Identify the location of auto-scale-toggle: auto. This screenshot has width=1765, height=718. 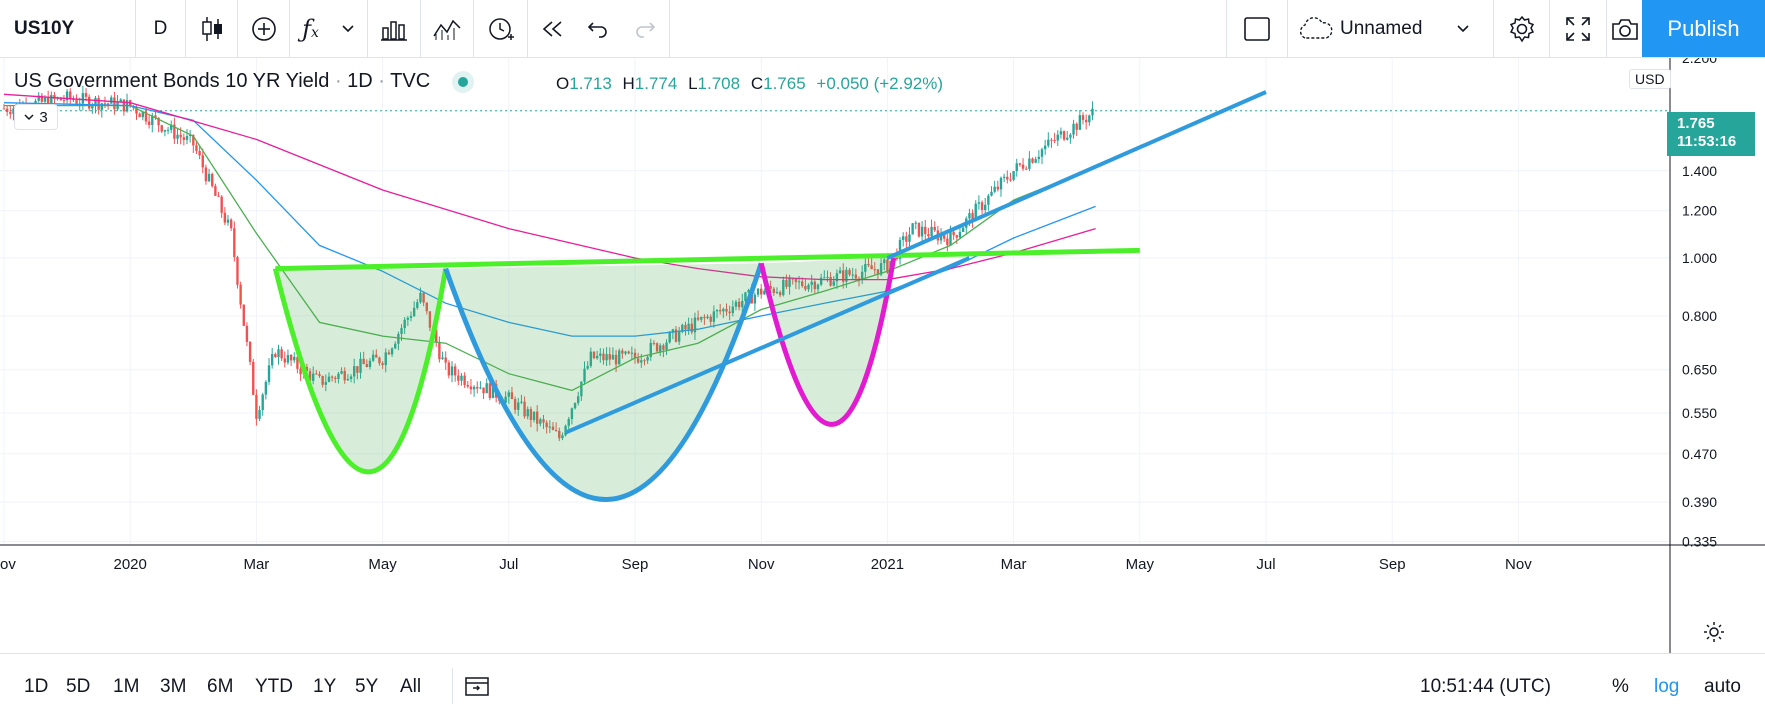
(1722, 686).